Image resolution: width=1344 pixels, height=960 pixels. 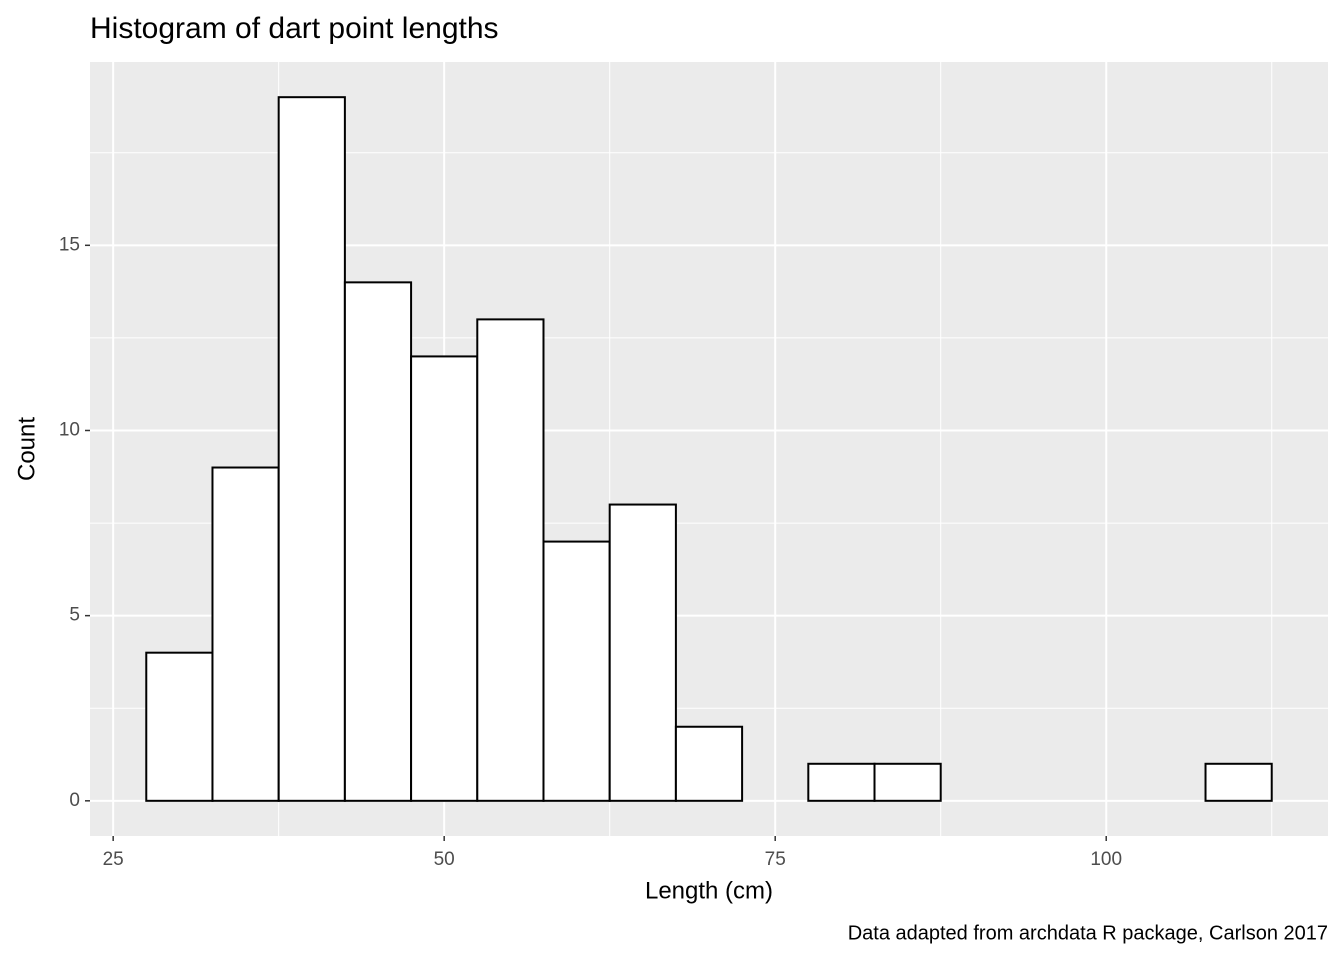 What do you see at coordinates (69, 244) in the screenshot?
I see `y-tick-label: 15` at bounding box center [69, 244].